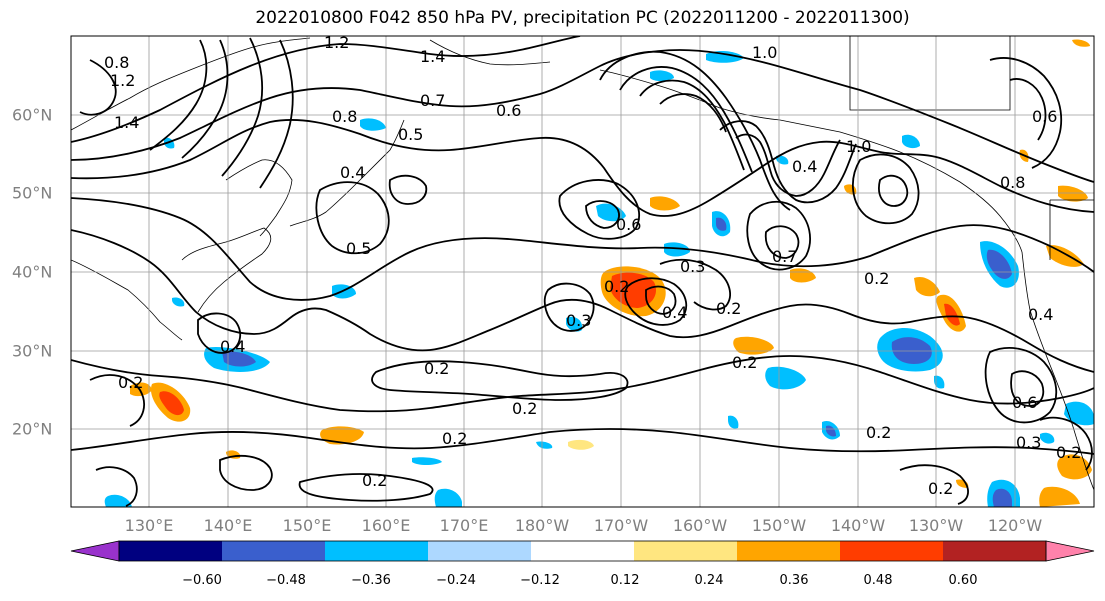  I want to click on lat-label: 30°N, so click(32, 351).